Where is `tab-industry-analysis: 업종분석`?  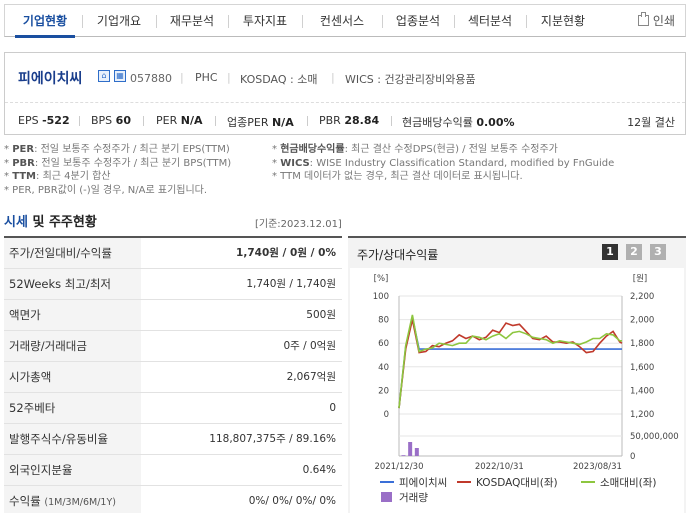 tab-industry-analysis: 업종분석 is located at coordinates (418, 21).